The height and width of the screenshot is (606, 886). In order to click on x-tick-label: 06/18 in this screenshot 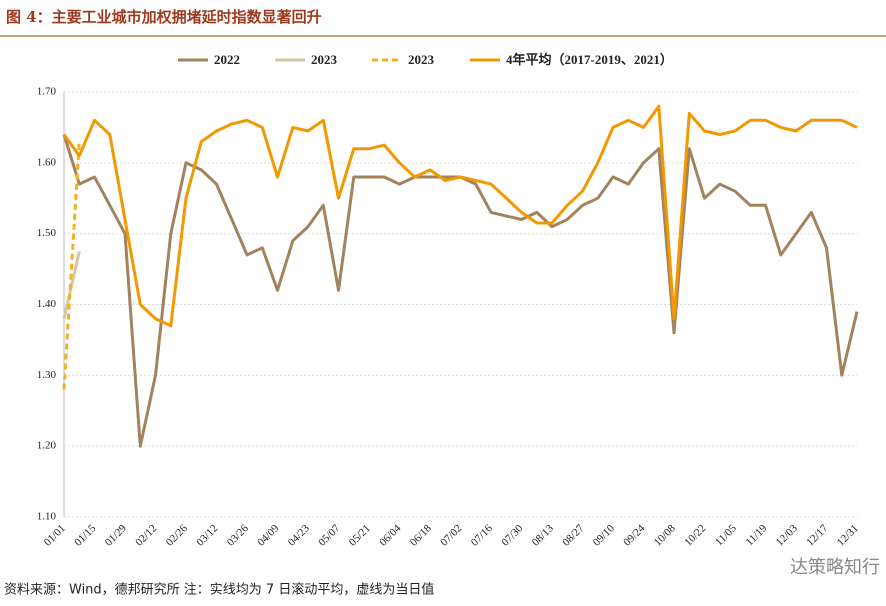, I will do `click(421, 535)`.